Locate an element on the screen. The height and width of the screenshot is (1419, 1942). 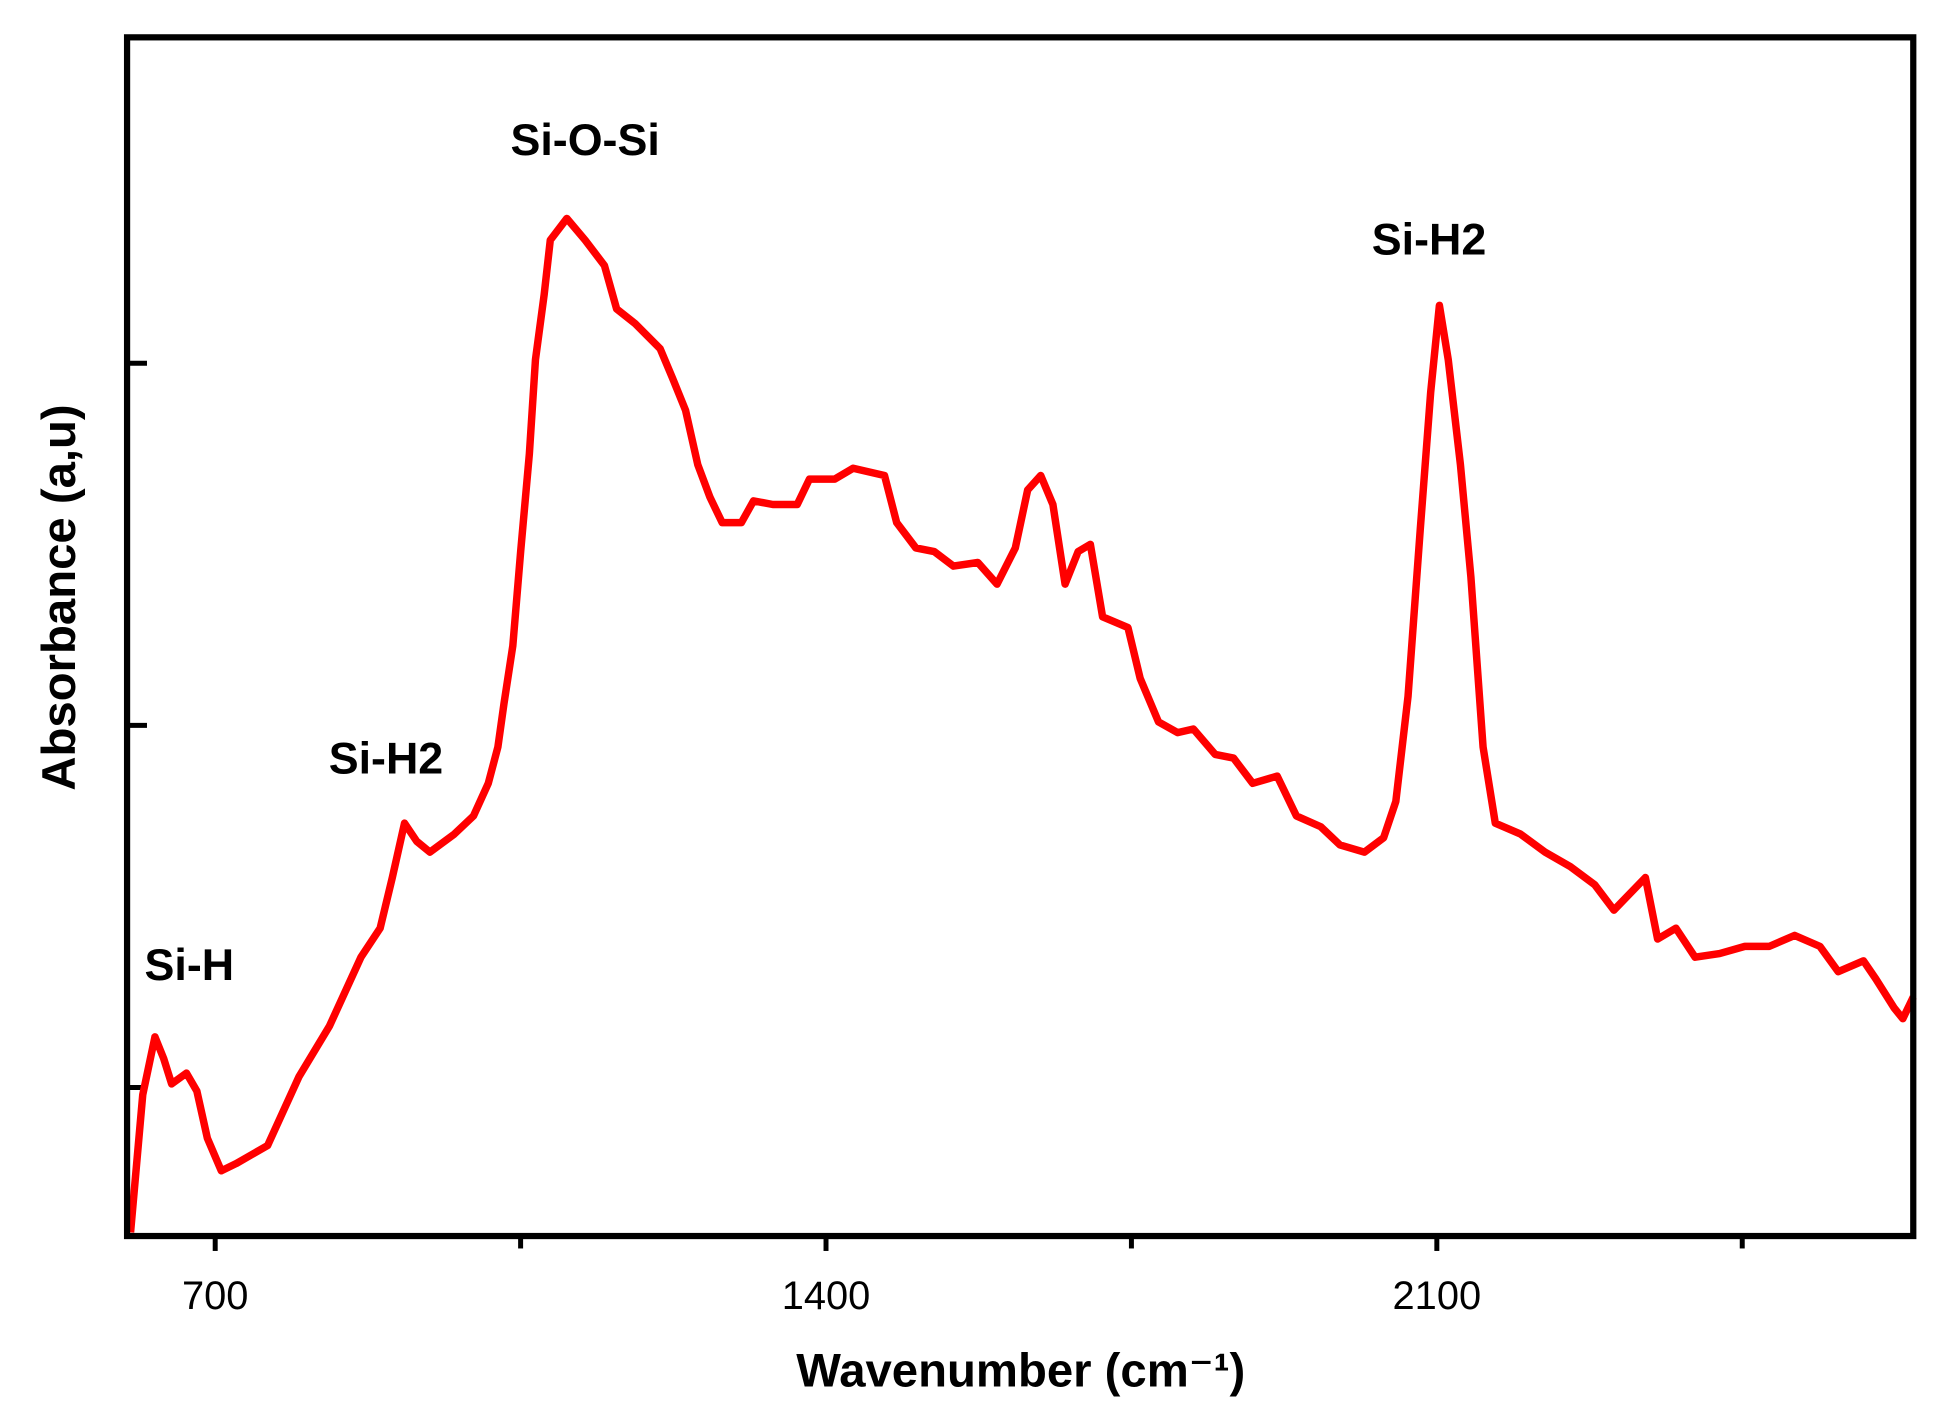
peak-annotation: Si-O-Si is located at coordinates (584, 140).